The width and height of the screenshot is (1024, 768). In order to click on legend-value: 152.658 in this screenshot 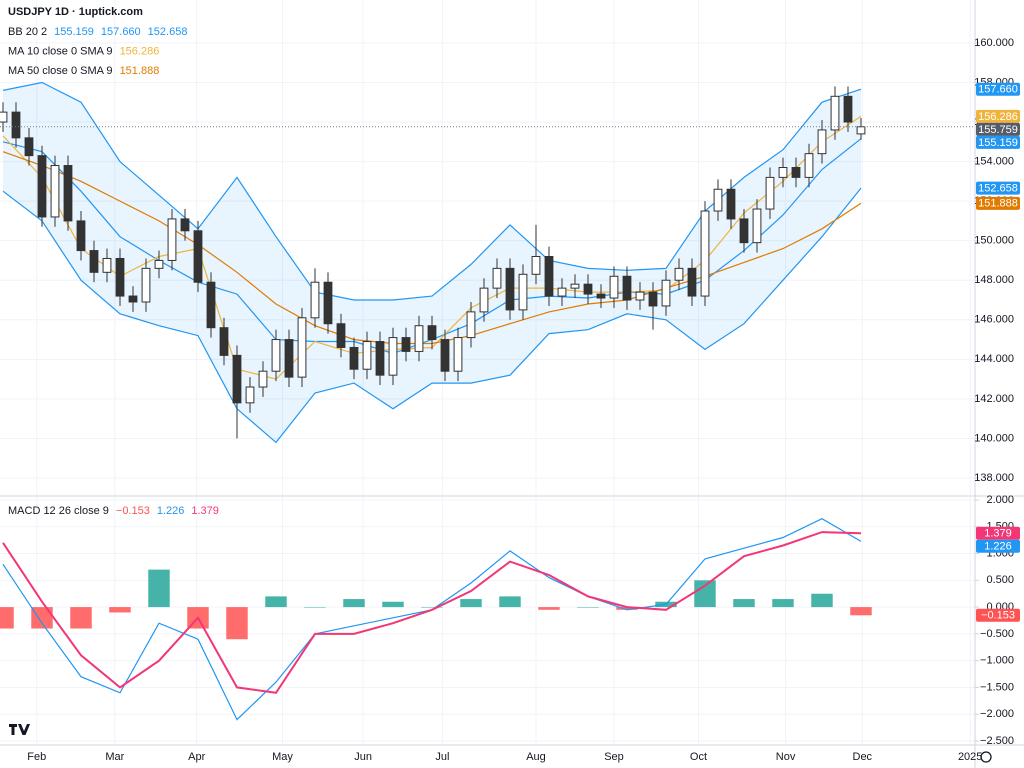, I will do `click(168, 32)`.